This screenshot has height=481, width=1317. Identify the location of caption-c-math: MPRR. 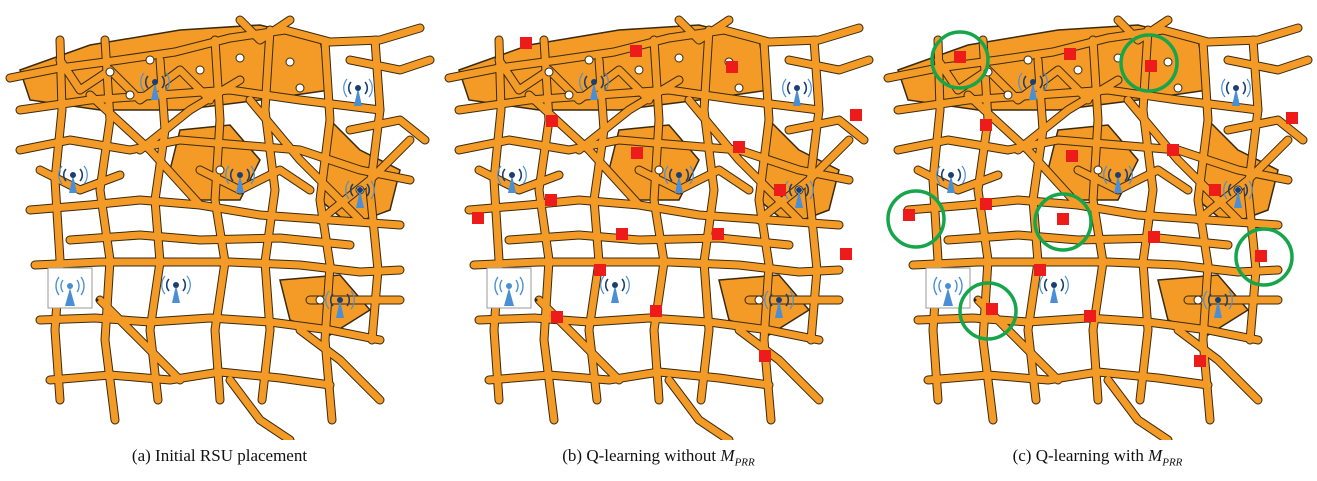
(1165, 457).